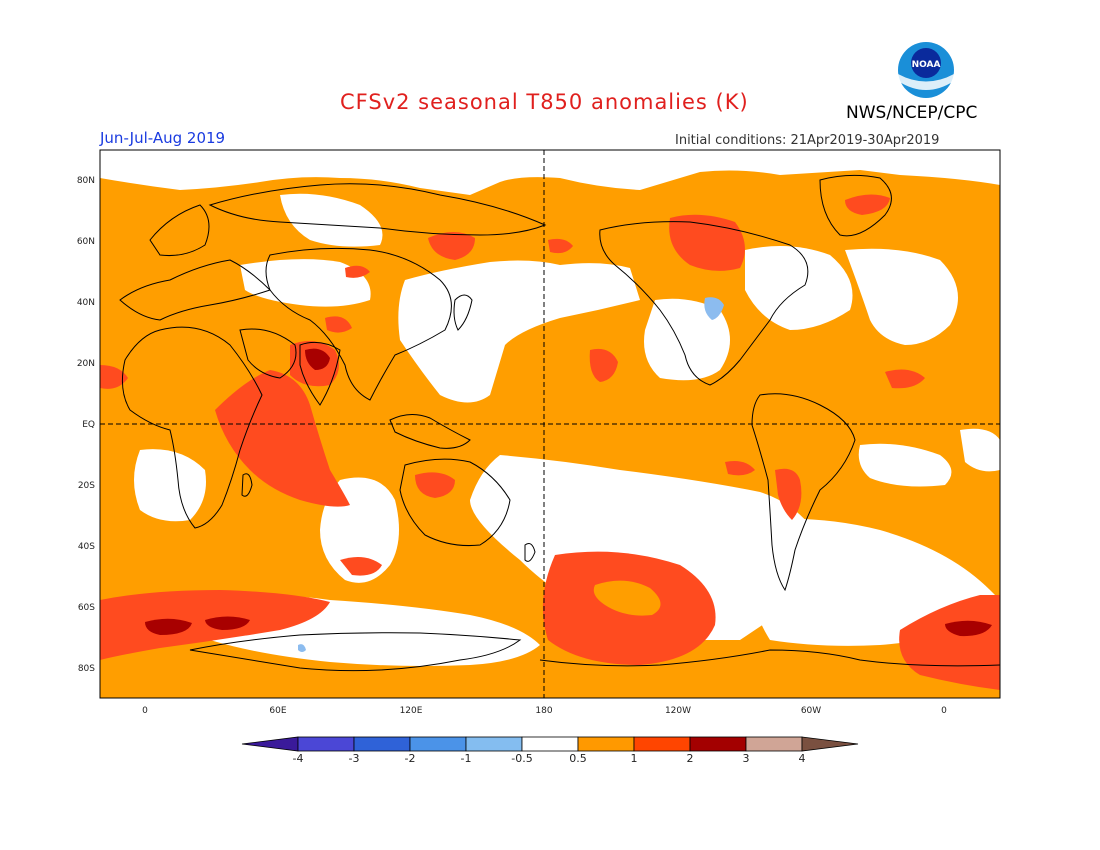  I want to click on colorbar-arrow-left, so click(270, 744).